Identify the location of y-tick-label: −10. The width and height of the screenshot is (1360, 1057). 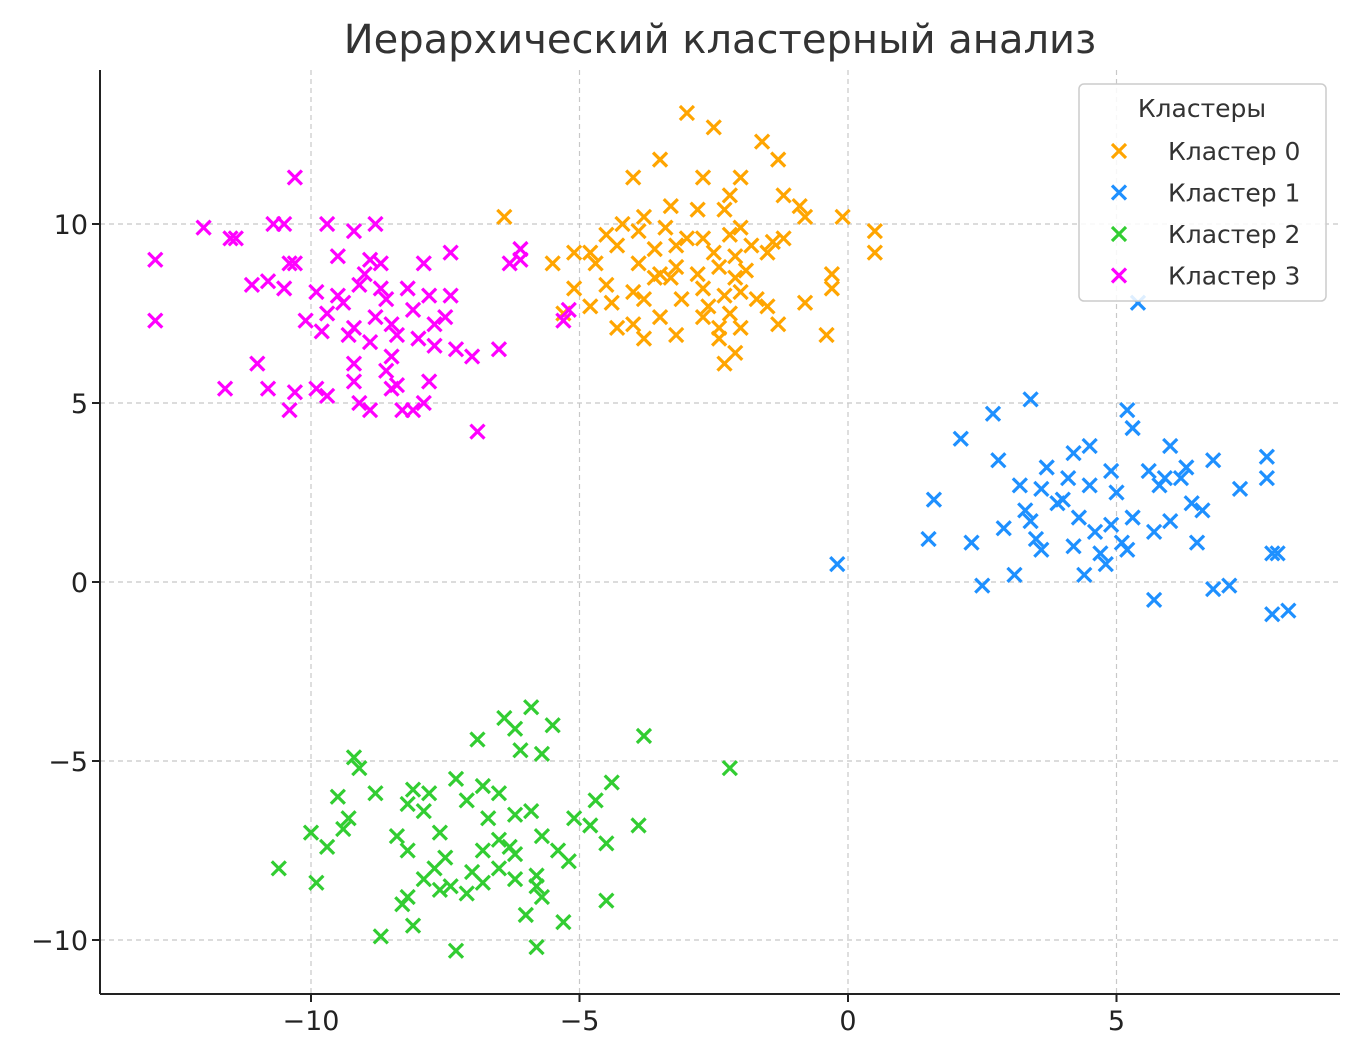
(59, 941).